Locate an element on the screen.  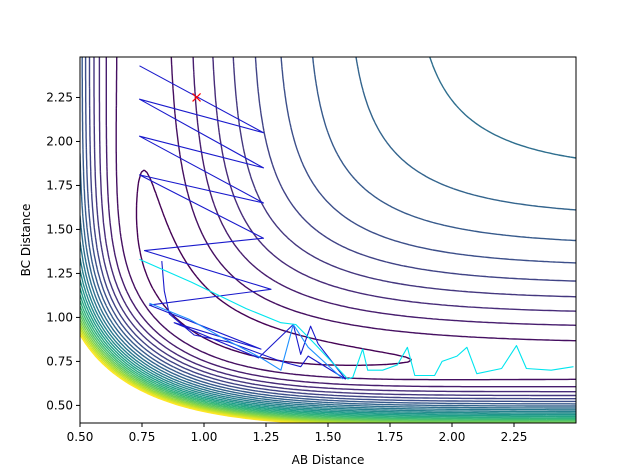
y-axis-ticks: 0.50 0.75 1.00 1.25 1.50 1.75 2.00 2.25 is located at coordinates (63, 251).